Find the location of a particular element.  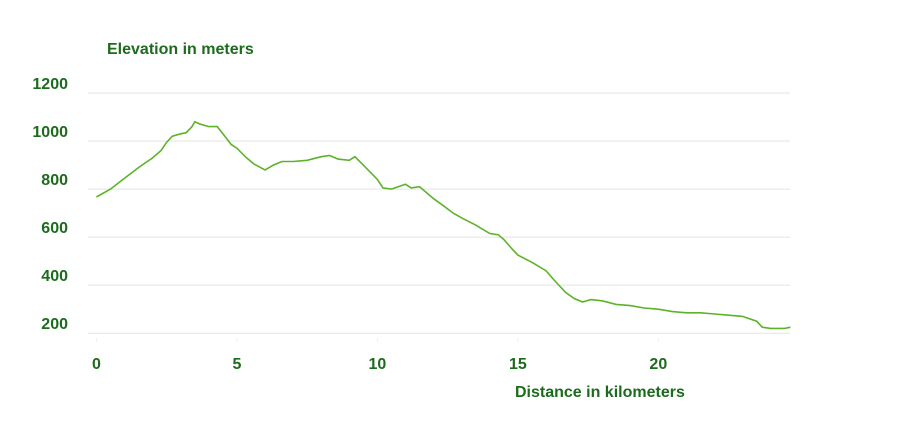

chart-title: Elevation in meters is located at coordinates (180, 49).